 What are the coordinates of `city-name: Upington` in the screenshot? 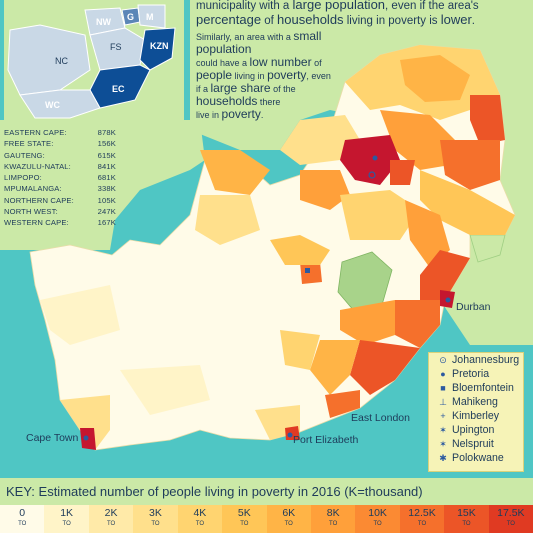 It's located at (473, 430).